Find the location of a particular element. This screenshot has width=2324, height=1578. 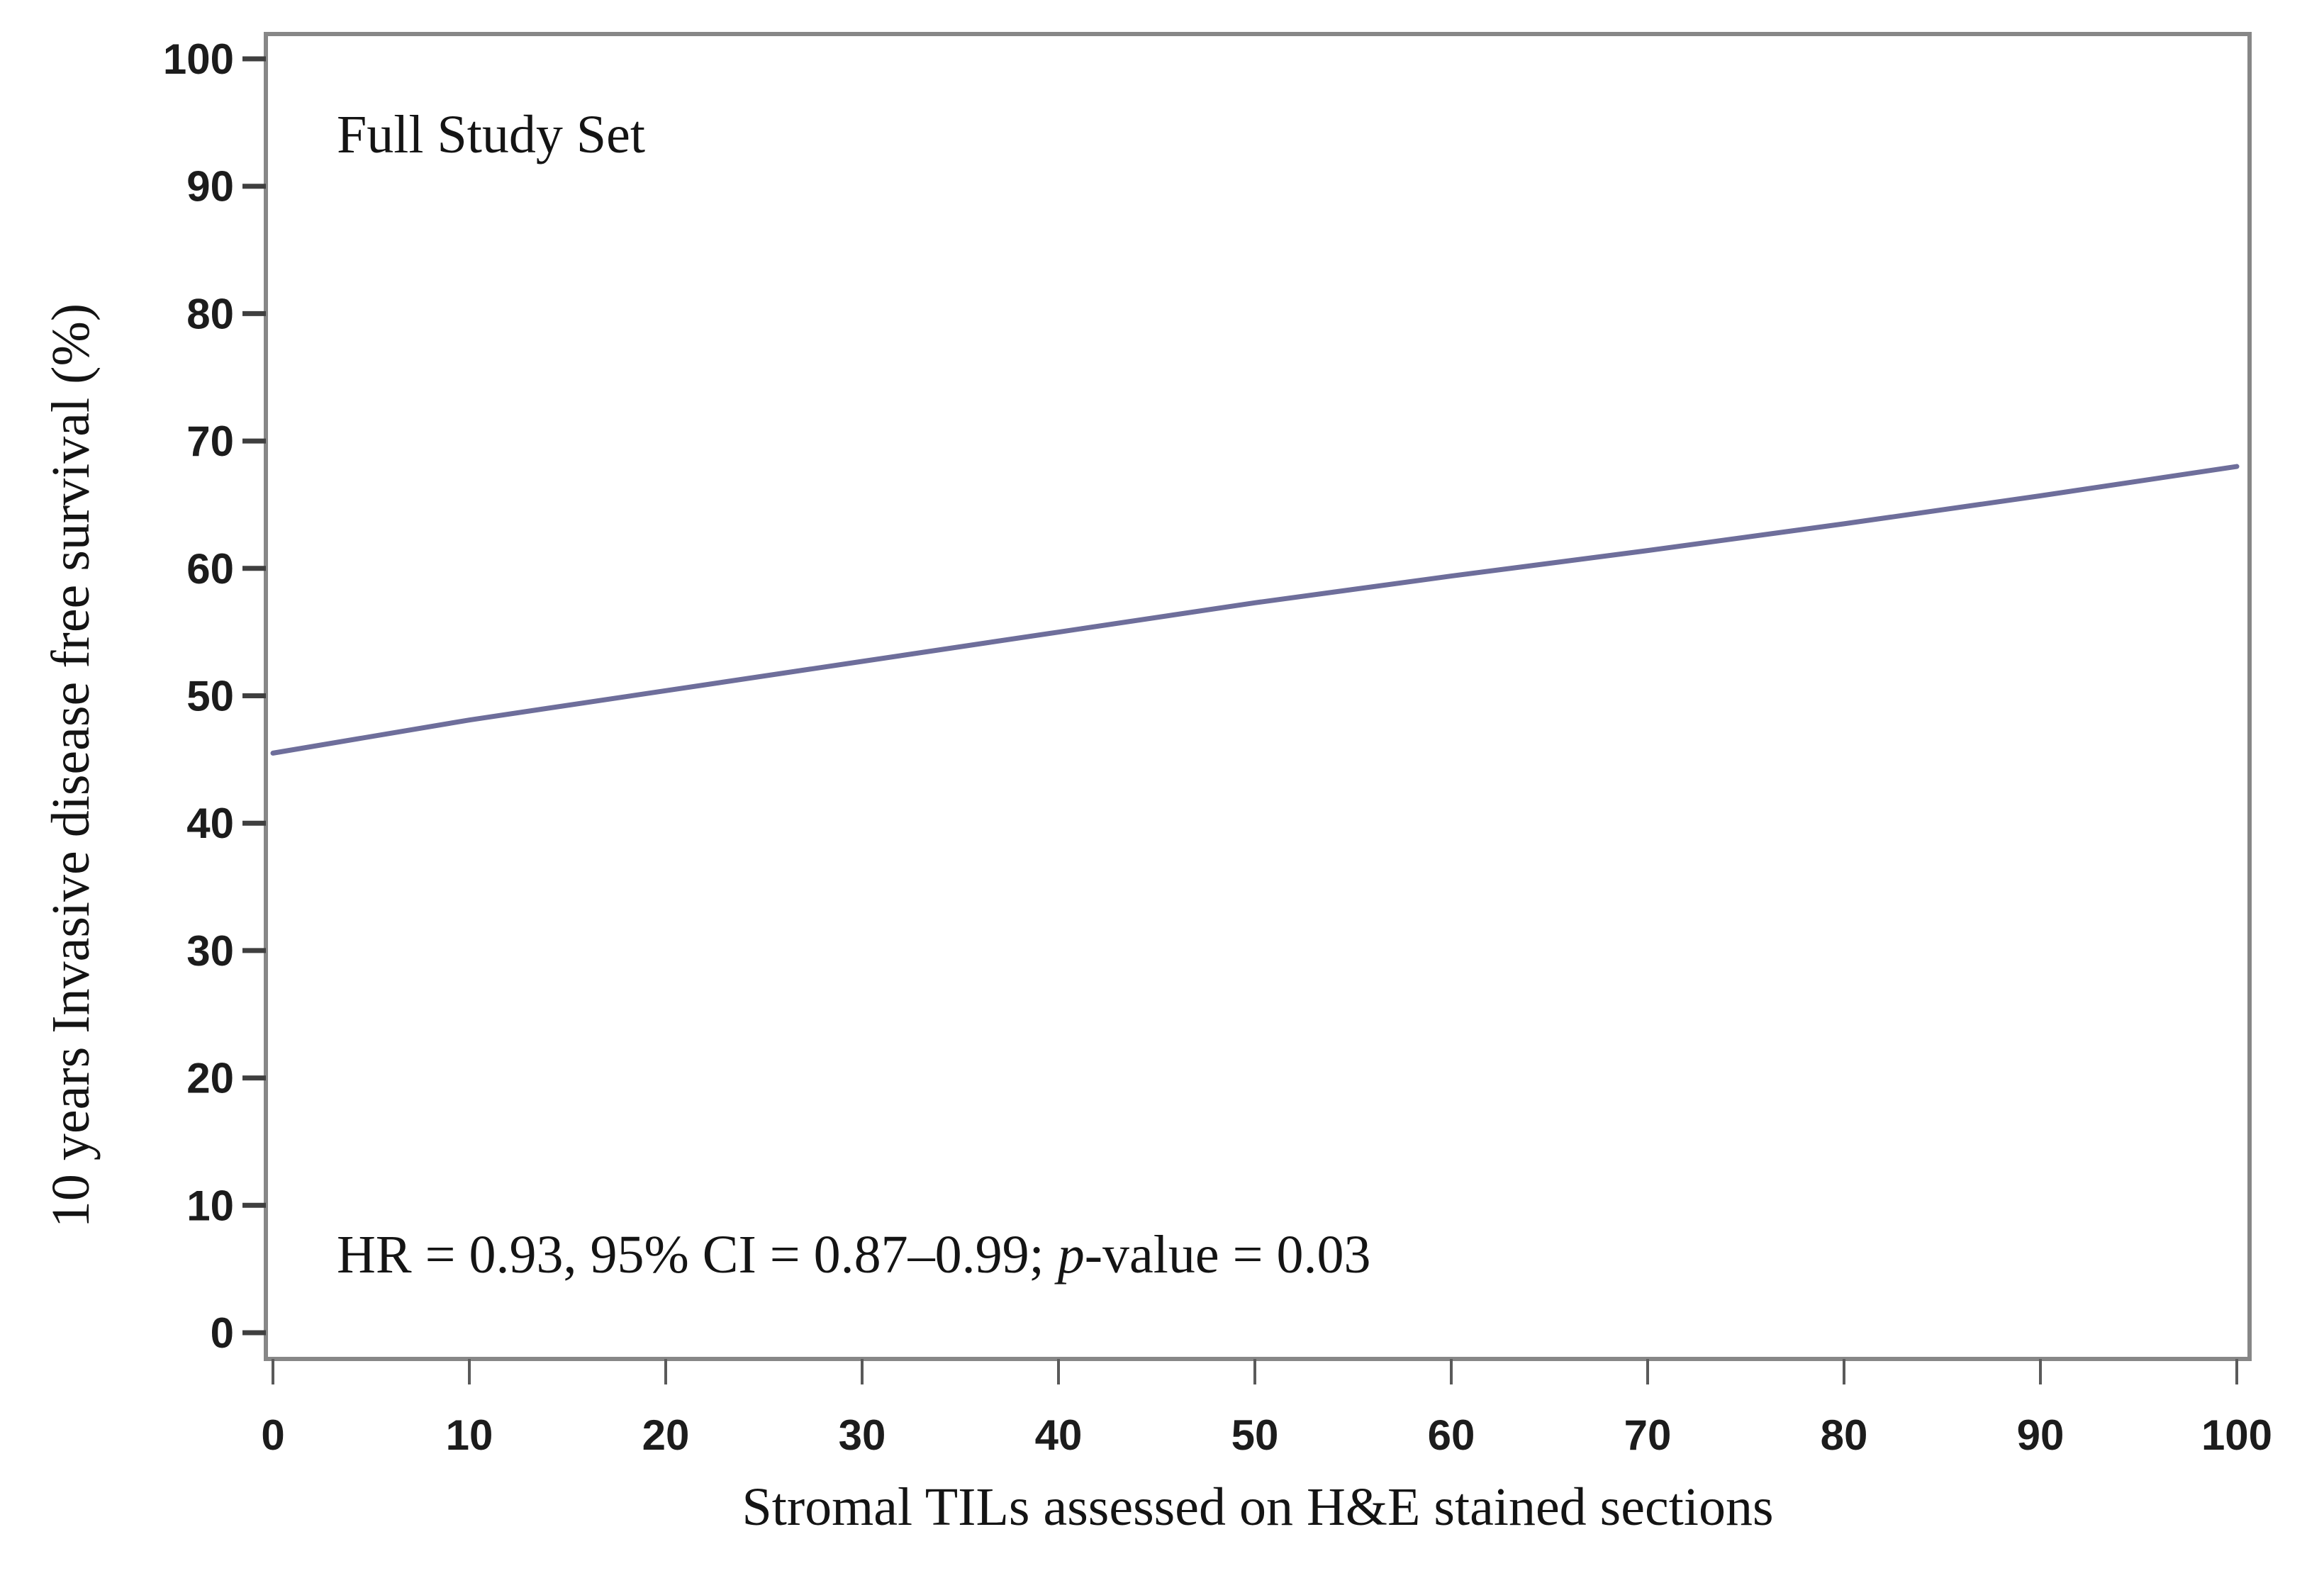

y-tick-label: 100 is located at coordinates (198, 59).